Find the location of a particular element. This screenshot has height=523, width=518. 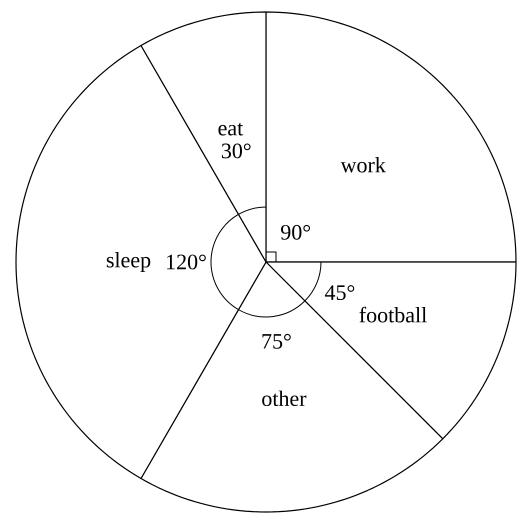

data-label: 120° is located at coordinates (186, 262).